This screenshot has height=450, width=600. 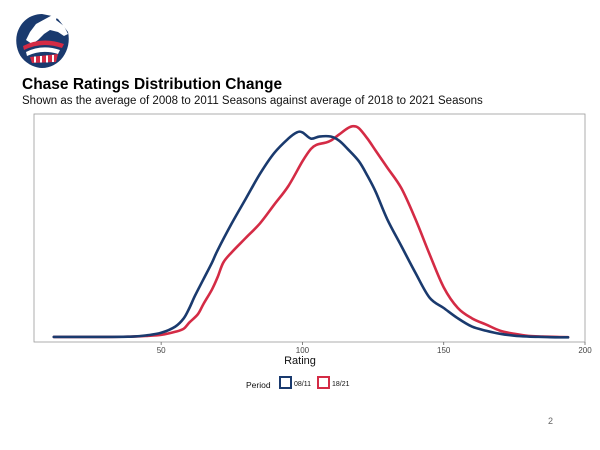 I want to click on legend-label-1821: 18/21, so click(x=341, y=384).